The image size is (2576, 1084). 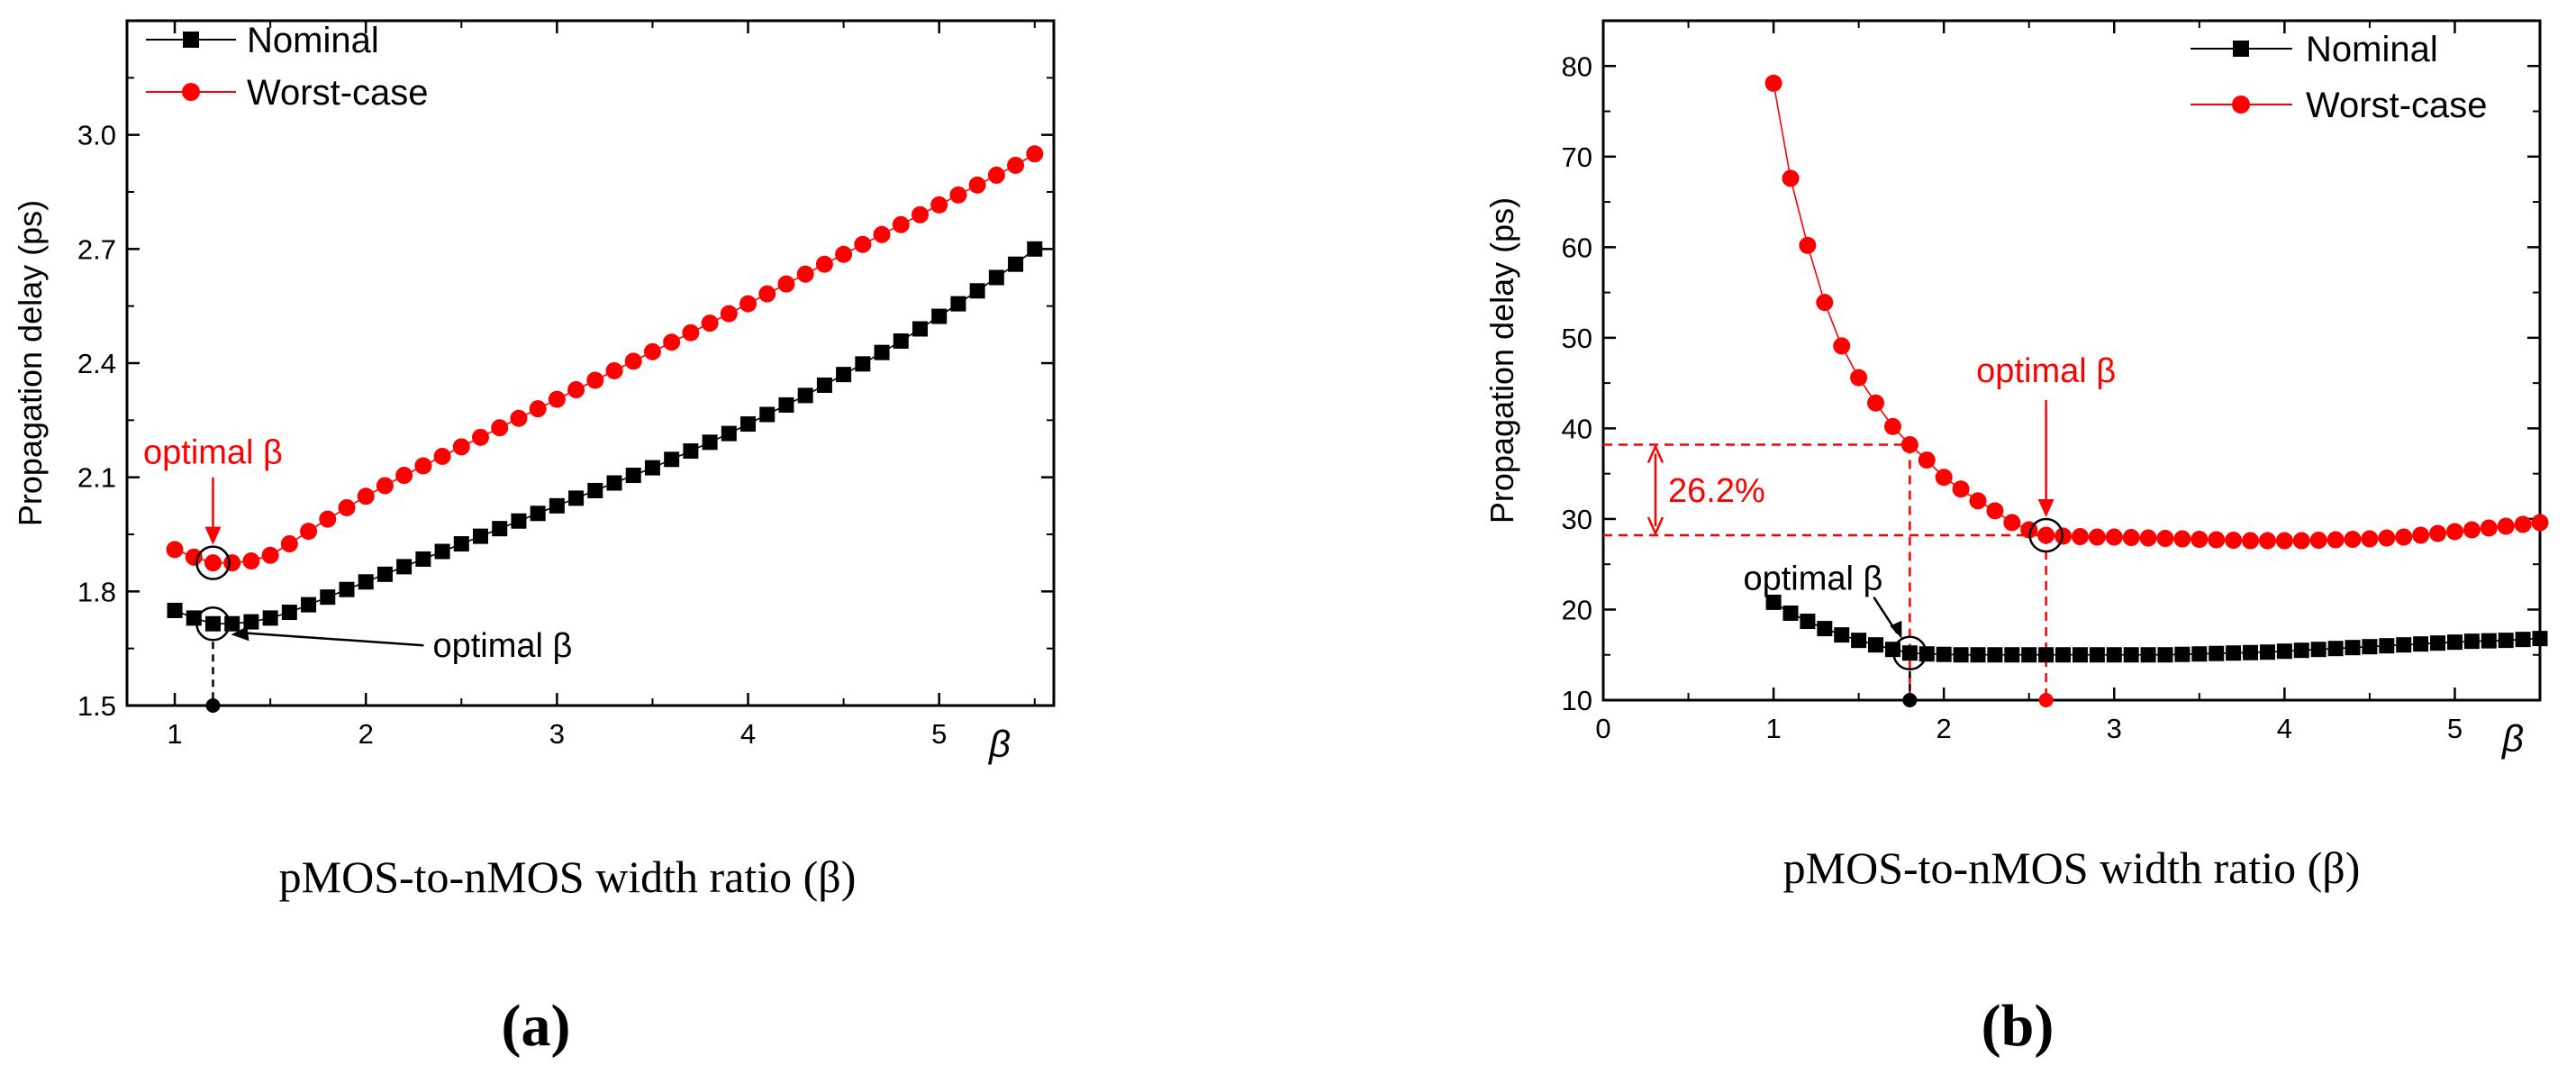 I want to click on highlight-circle-nominal-b, so click(x=1909, y=652).